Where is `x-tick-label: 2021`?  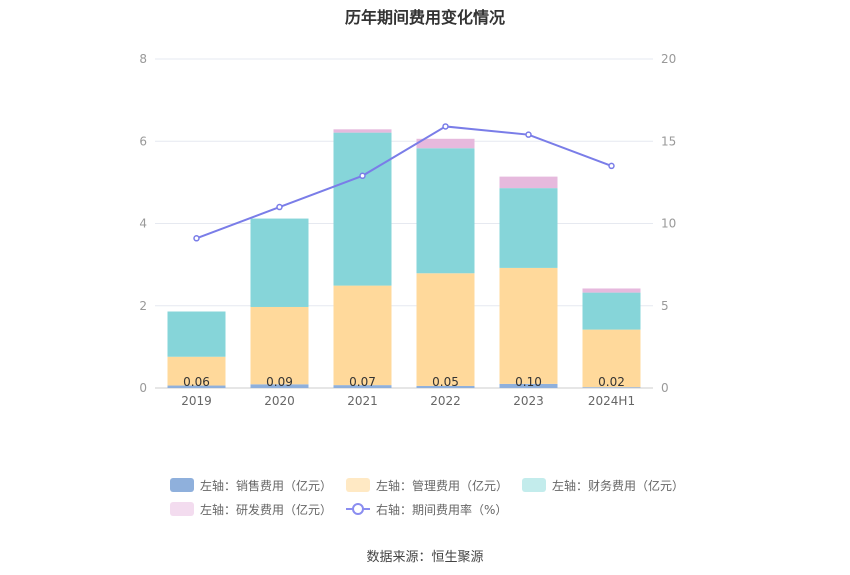 x-tick-label: 2021 is located at coordinates (362, 401).